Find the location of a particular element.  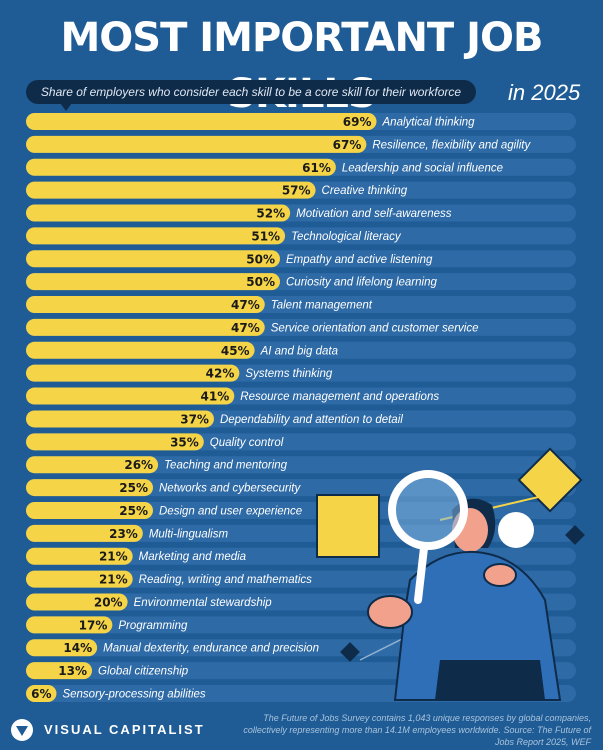

person-pants is located at coordinates (490, 680).